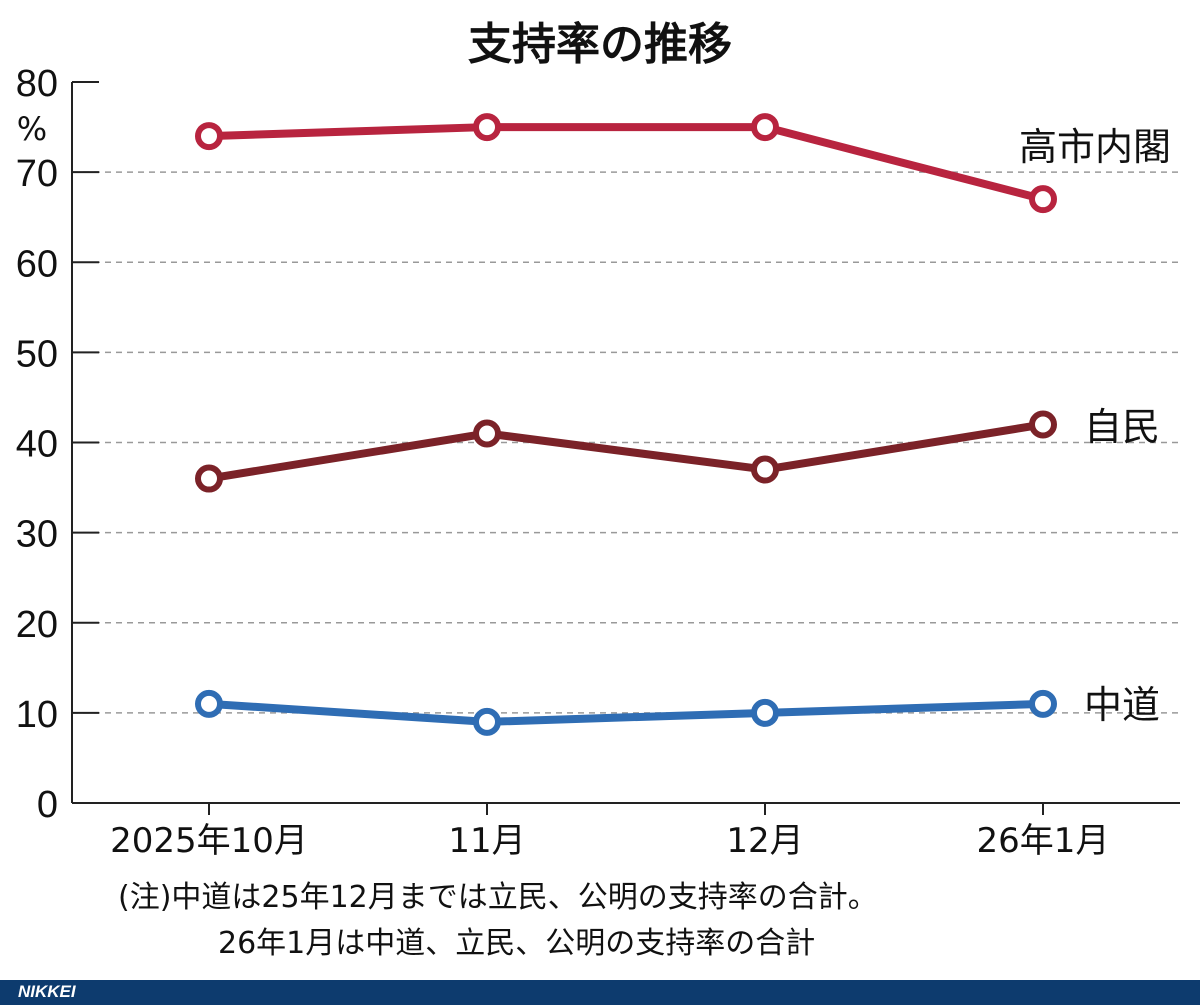  Describe the element at coordinates (1095, 147) in the screenshot. I see `series-label: 高市内閣` at that location.